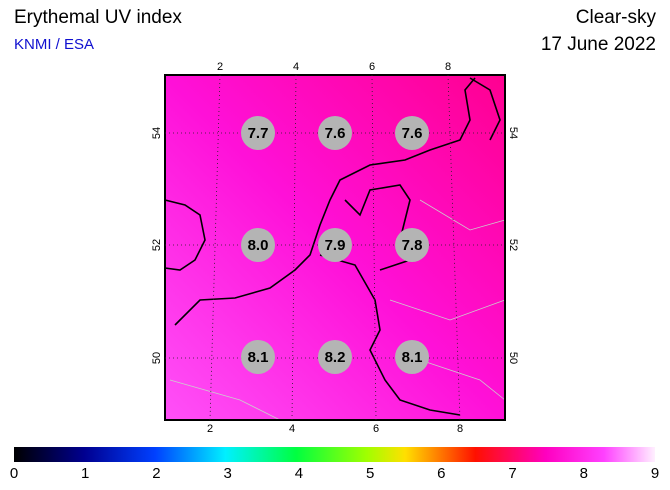 Image resolution: width=670 pixels, height=490 pixels. Describe the element at coordinates (299, 473) in the screenshot. I see `colorbar-label: 4` at that location.